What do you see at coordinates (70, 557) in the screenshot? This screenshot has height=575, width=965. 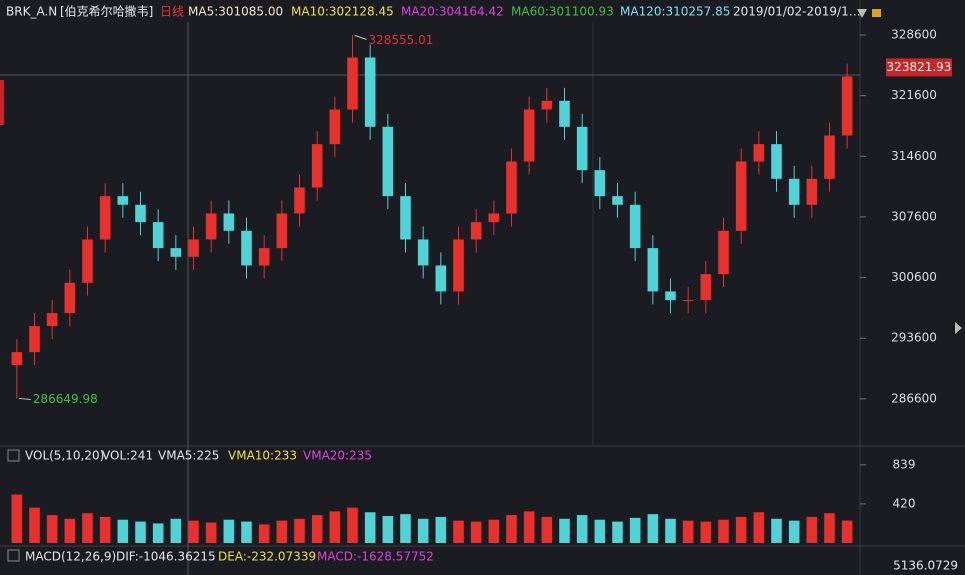 I see `macd-label: MACD(12,26,9)` at bounding box center [70, 557].